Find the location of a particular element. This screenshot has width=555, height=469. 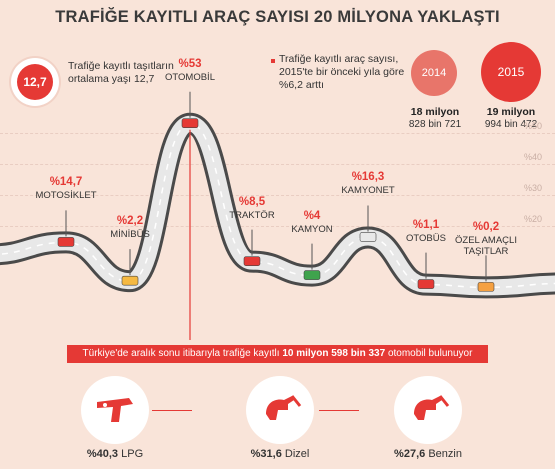

lpg-circle is located at coordinates (115, 410).